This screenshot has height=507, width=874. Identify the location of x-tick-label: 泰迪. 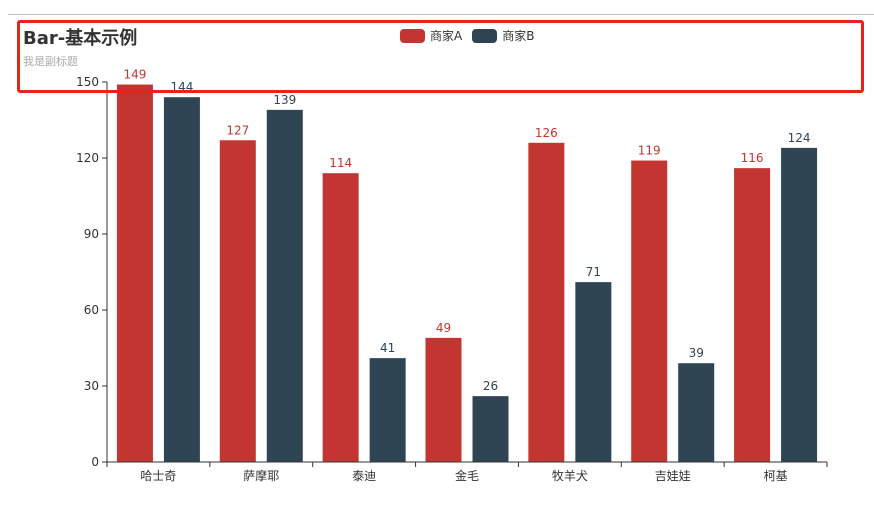
(364, 476).